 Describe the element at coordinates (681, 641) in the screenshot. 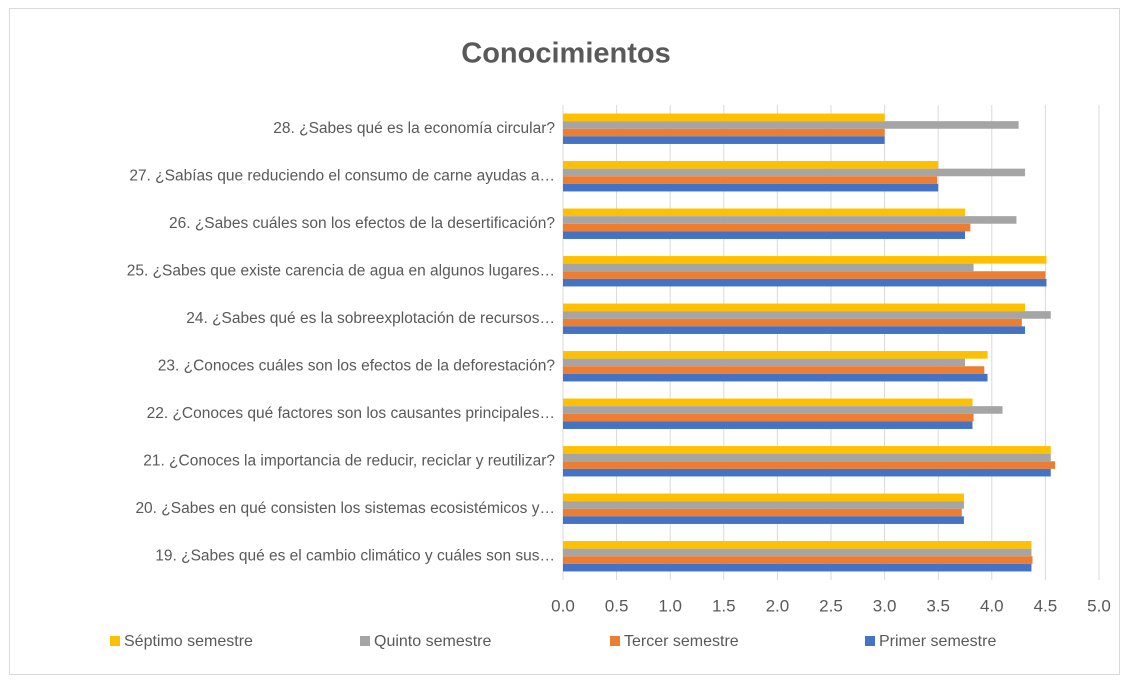

I see `legend-label: Tercer semestre` at that location.